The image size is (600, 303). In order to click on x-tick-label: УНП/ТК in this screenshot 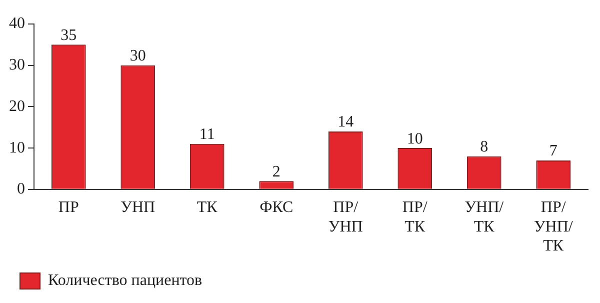, I will do `click(484, 217)`.